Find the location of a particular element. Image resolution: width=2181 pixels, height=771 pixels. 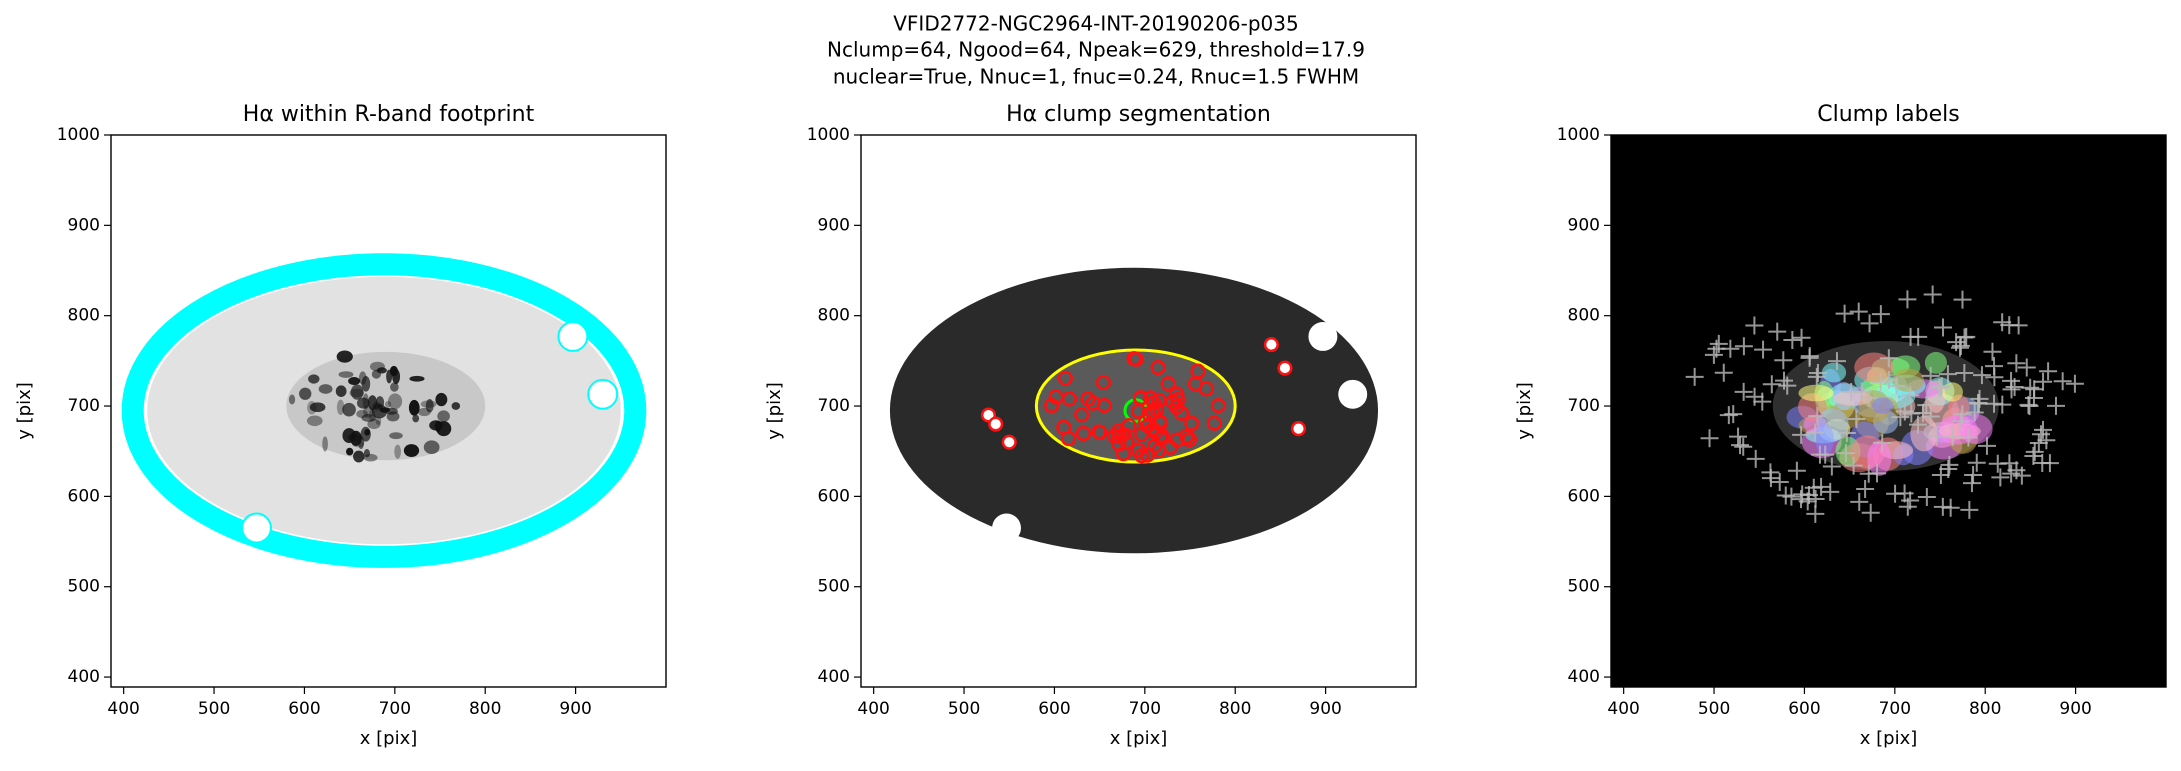

y-tick-label: 900 is located at coordinates (1584, 225).